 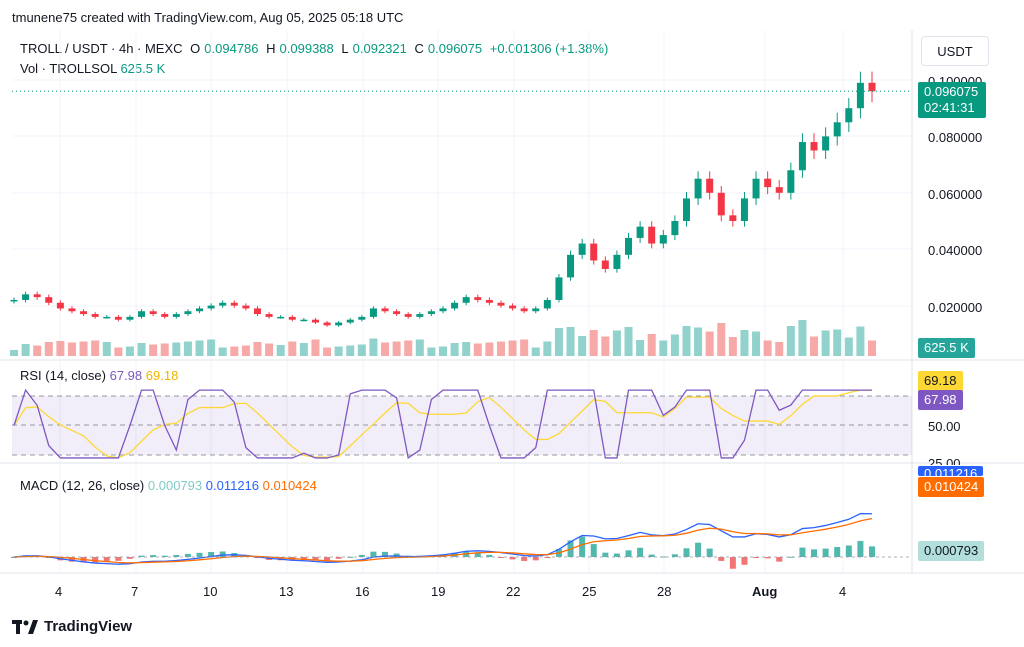 I want to click on time-tick: 19, so click(x=438, y=591).